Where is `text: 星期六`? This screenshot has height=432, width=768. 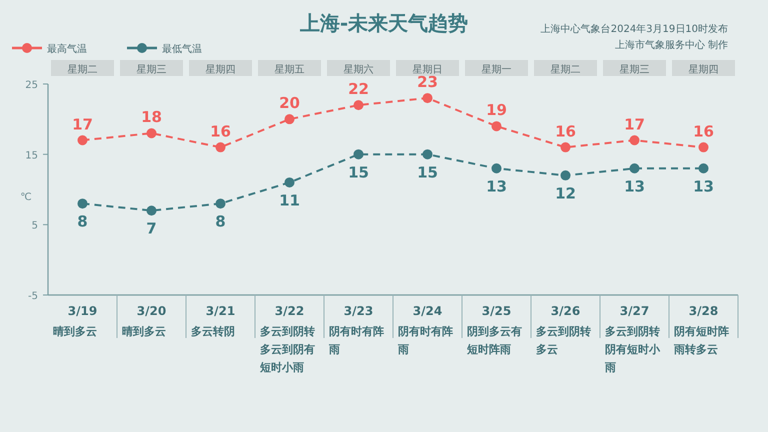 text: 星期六 is located at coordinates (359, 70).